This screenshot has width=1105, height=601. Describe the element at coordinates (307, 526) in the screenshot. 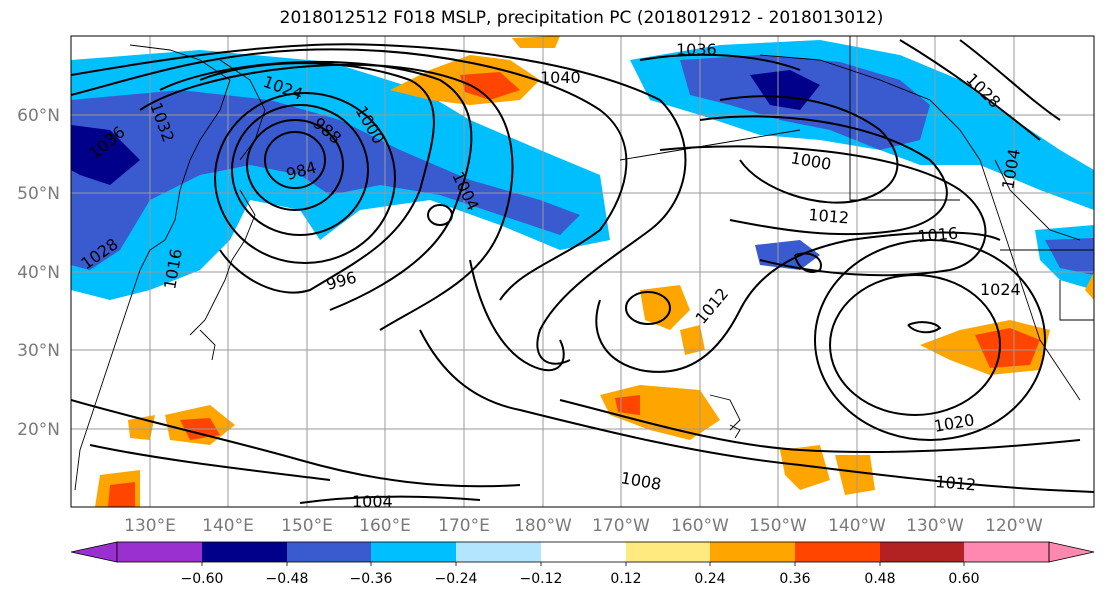

I see `lon-label: 150°E` at that location.